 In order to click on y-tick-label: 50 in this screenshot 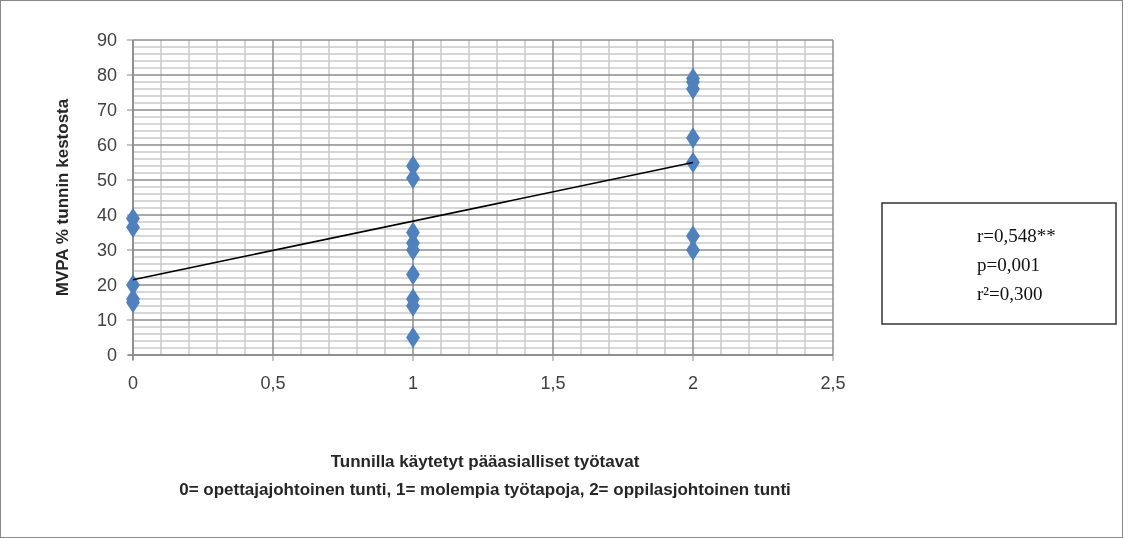, I will do `click(106, 180)`.